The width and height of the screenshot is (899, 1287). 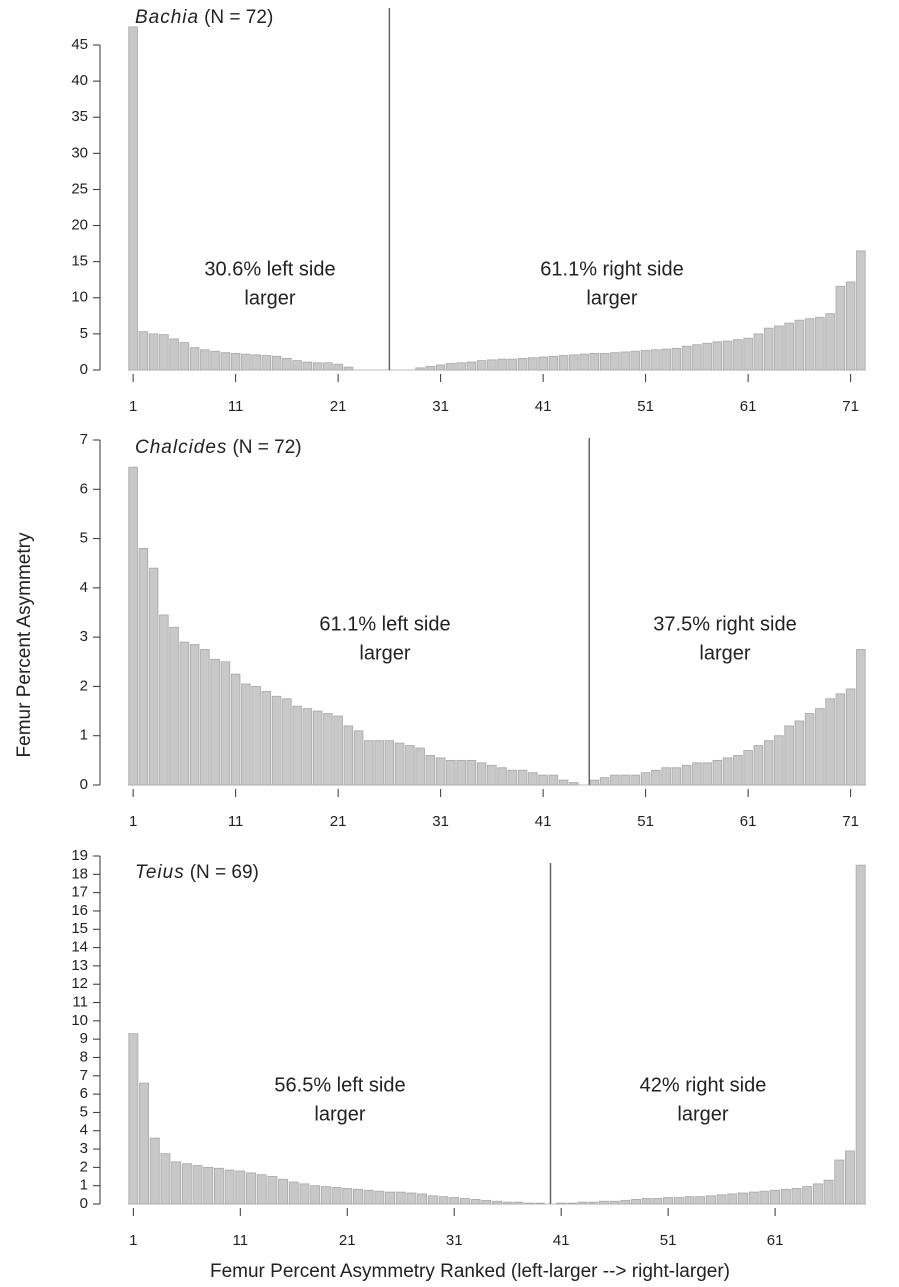 I want to click on y-tick-label: 3, so click(x=84, y=636).